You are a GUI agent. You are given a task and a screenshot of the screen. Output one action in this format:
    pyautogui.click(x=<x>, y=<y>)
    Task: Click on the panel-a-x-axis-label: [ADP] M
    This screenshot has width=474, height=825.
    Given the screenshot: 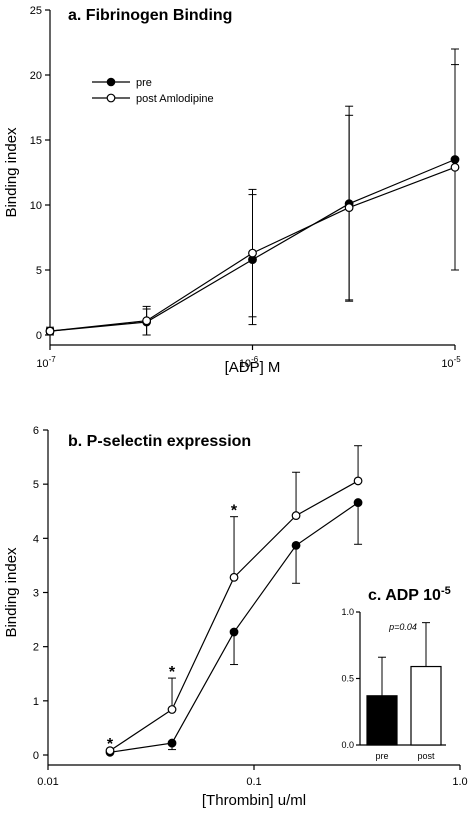 What is the action you would take?
    pyautogui.click(x=253, y=367)
    